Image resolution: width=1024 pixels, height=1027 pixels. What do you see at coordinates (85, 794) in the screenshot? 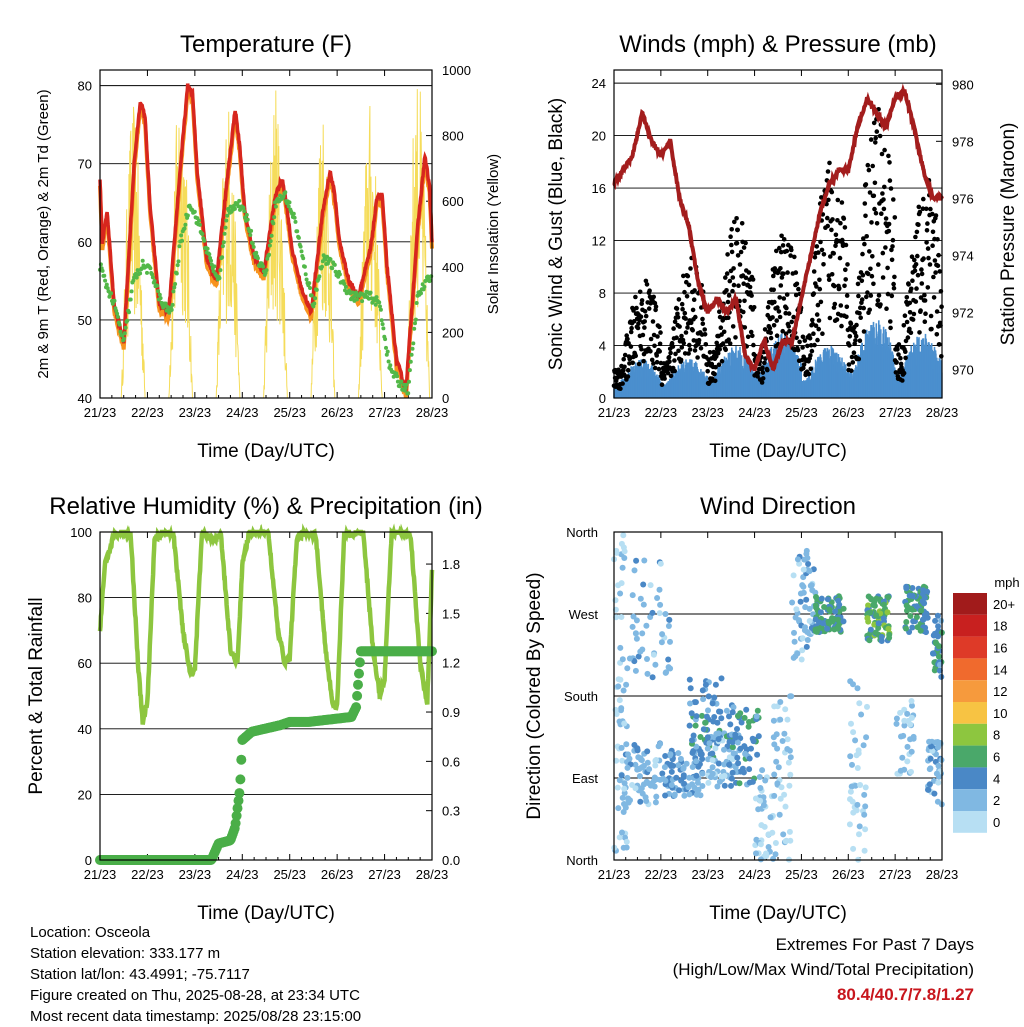
I see `y-tick-label-rh: 20` at bounding box center [85, 794].